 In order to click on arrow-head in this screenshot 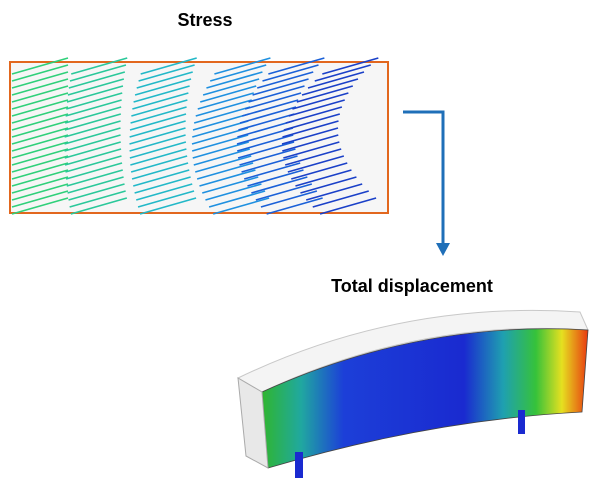, I will do `click(443, 249)`.